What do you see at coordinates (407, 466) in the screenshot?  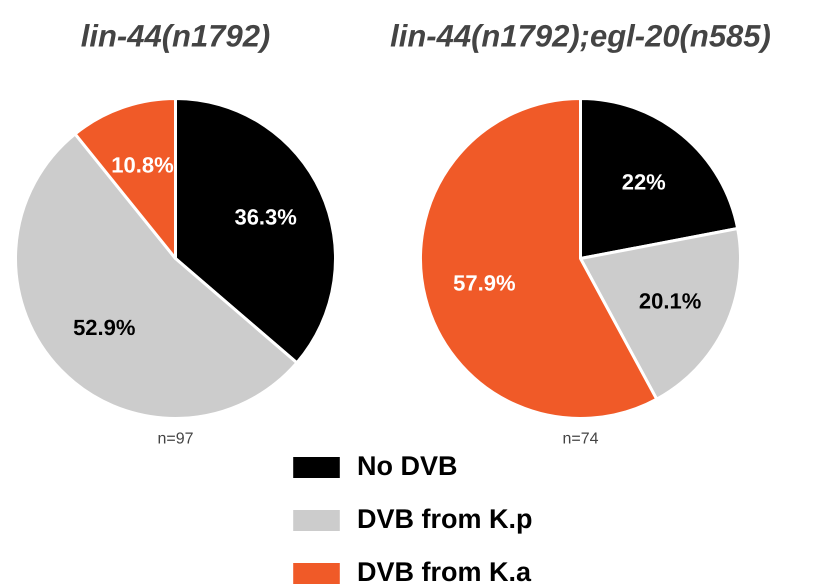 I see `legend-label: No DVB` at bounding box center [407, 466].